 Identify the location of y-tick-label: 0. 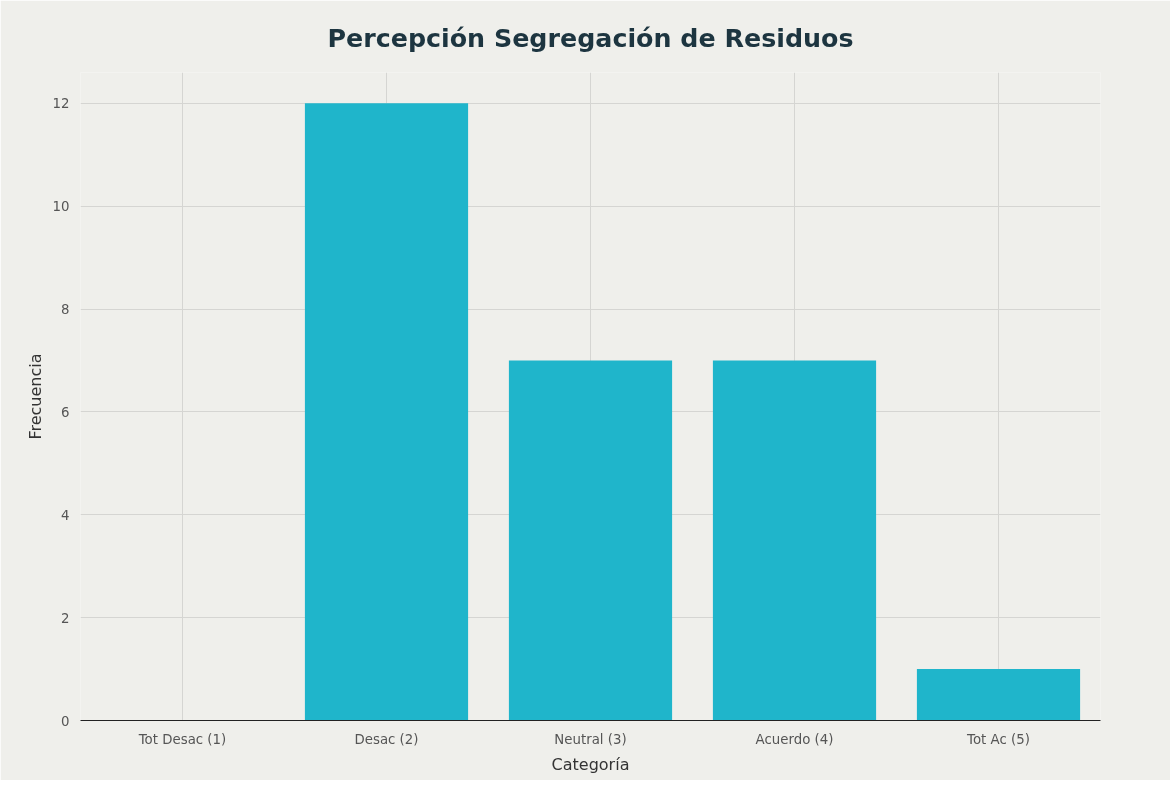
(65, 721).